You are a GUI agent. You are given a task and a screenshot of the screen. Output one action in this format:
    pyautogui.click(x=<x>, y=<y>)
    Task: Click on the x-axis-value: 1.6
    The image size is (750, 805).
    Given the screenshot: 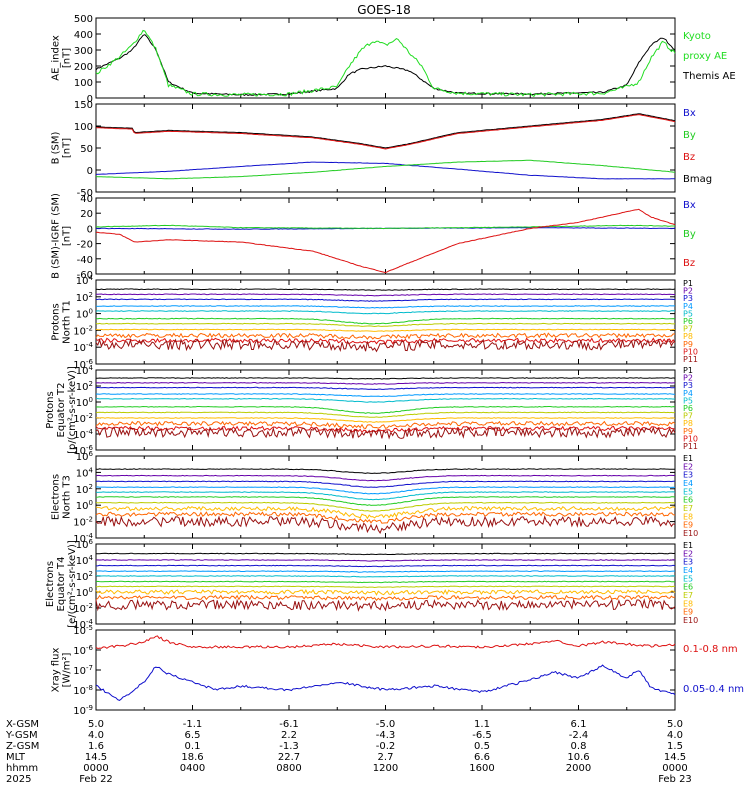 What is the action you would take?
    pyautogui.click(x=96, y=746)
    